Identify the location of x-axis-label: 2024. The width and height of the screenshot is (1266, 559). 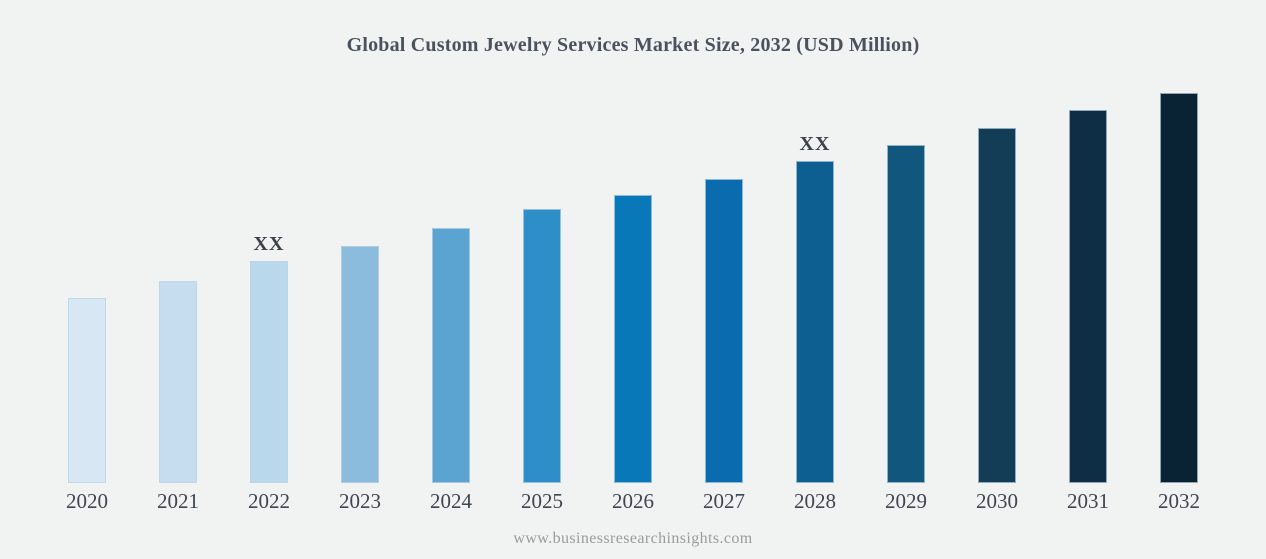
(451, 501).